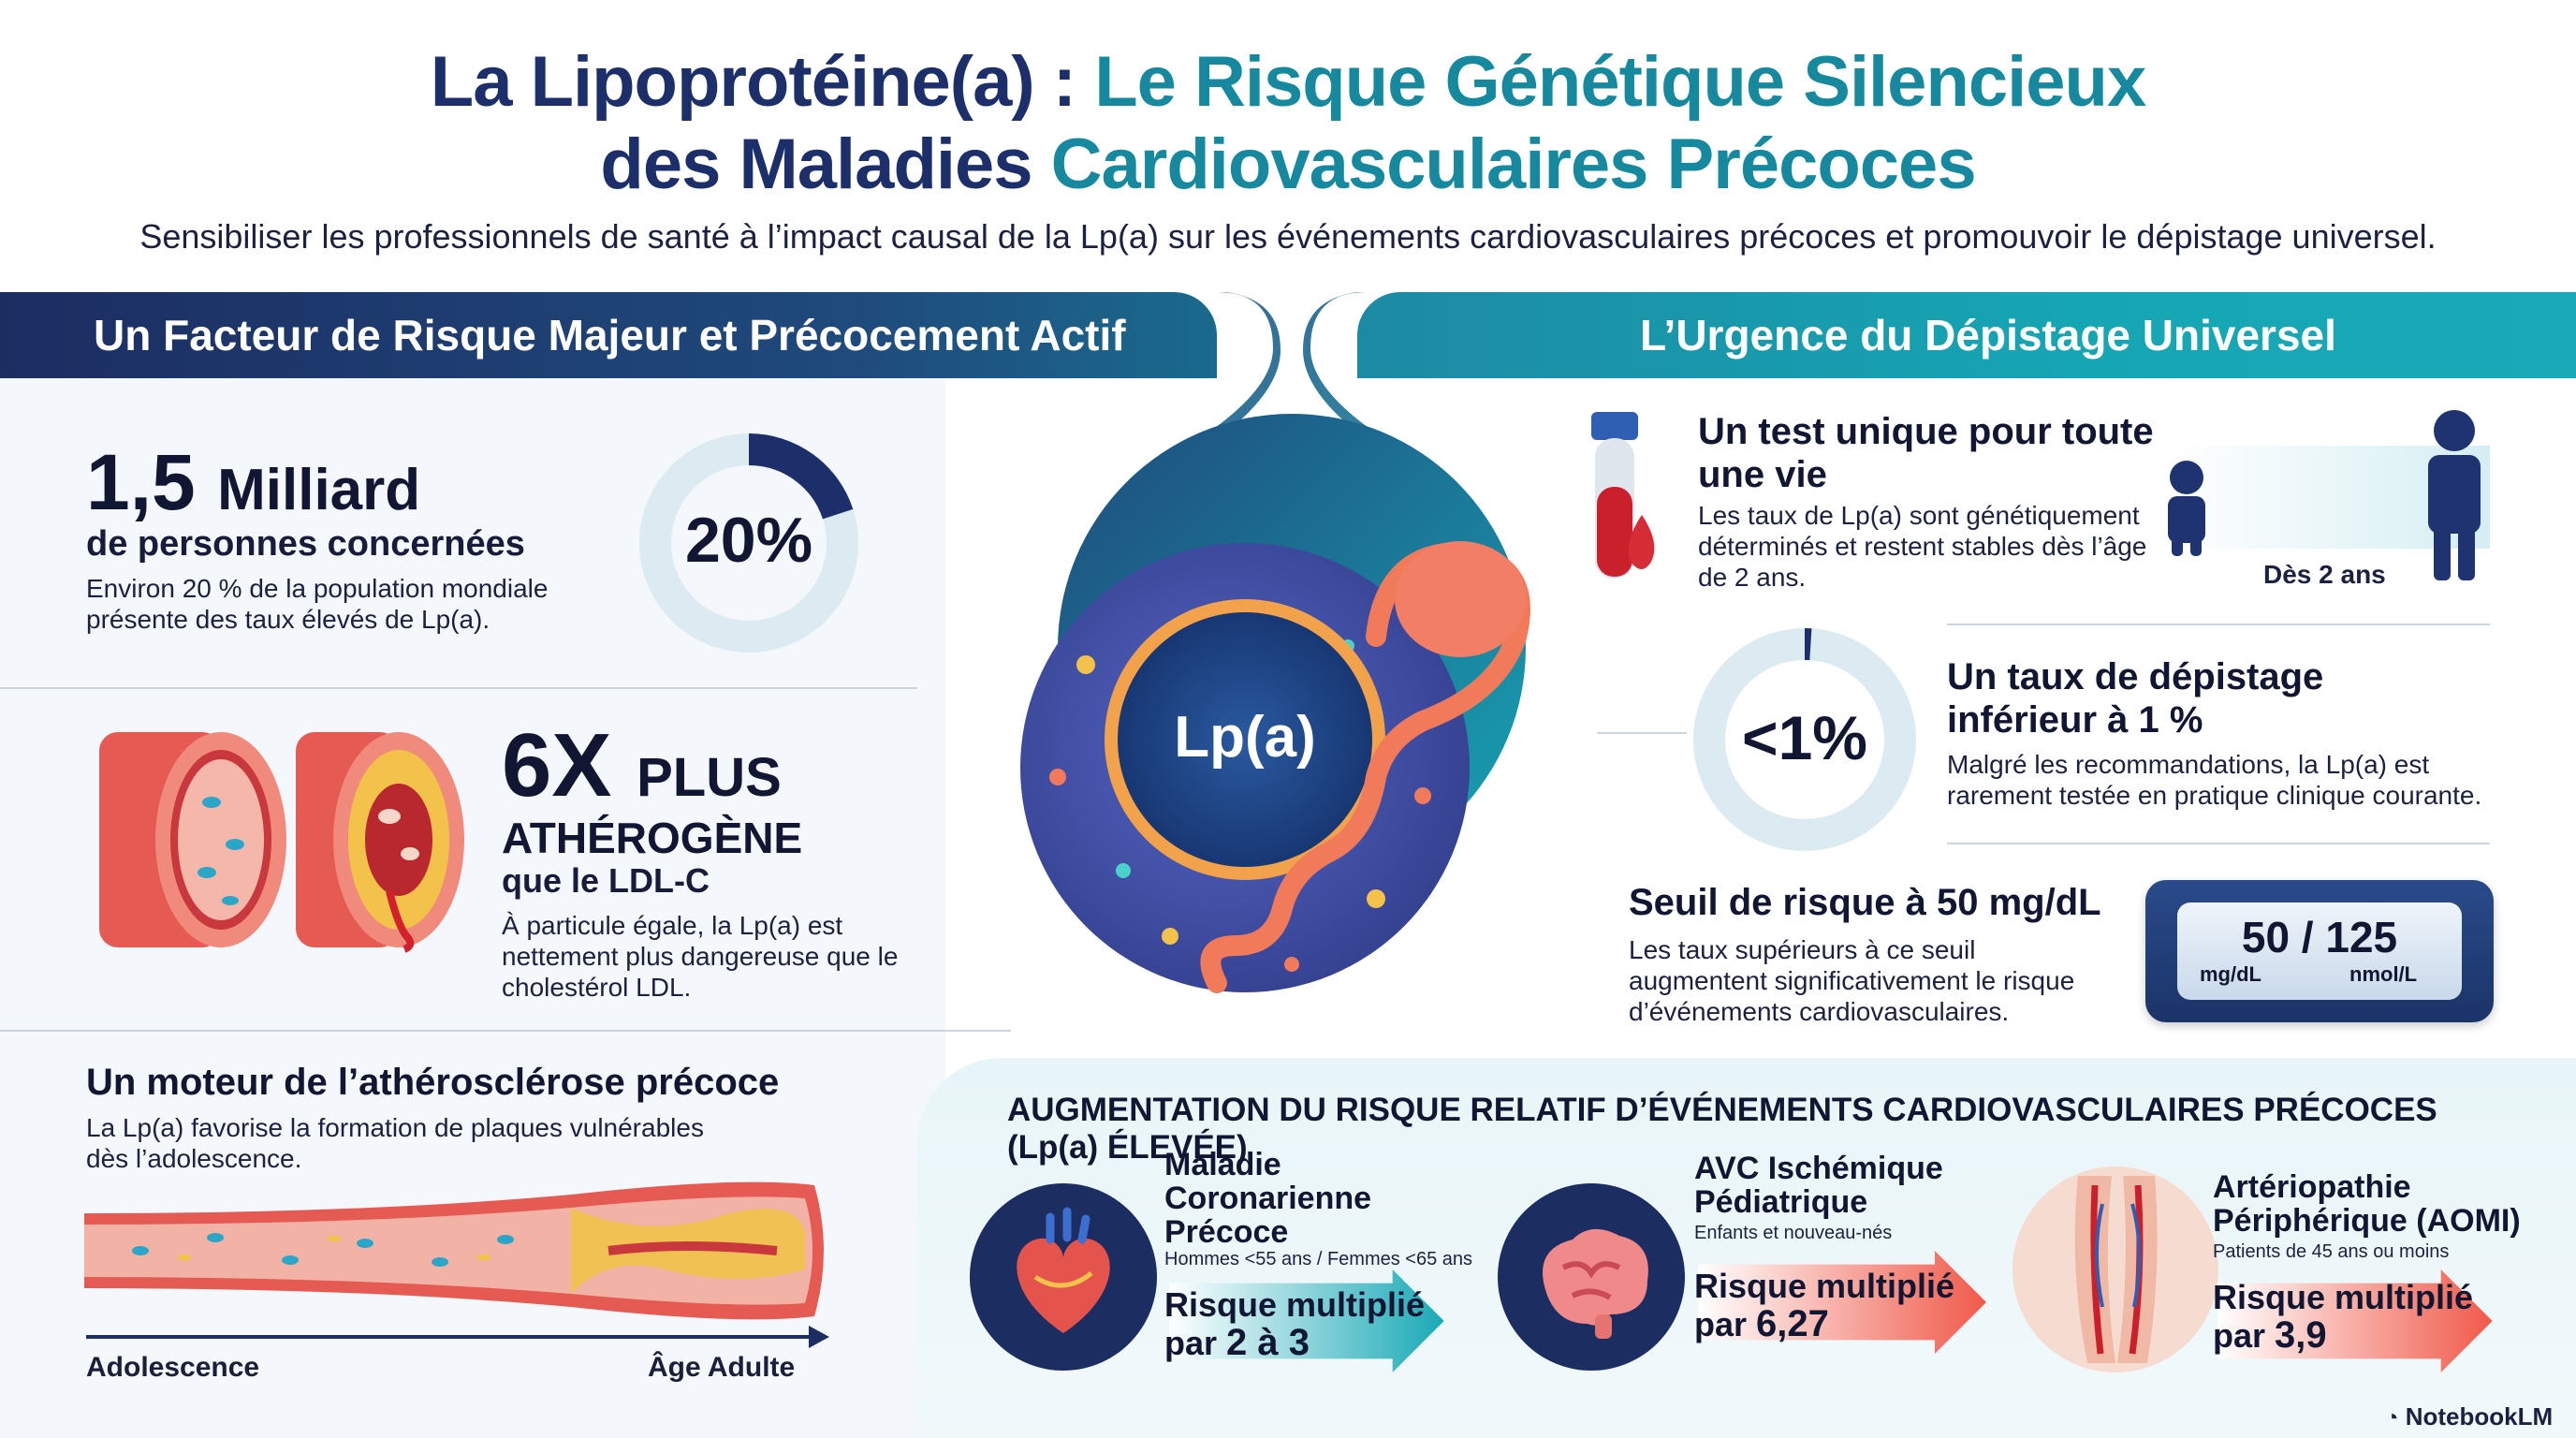  Describe the element at coordinates (2343, 1317) in the screenshot. I see `risk-aomi-multiplier: Risque multiplié par 3,9` at that location.